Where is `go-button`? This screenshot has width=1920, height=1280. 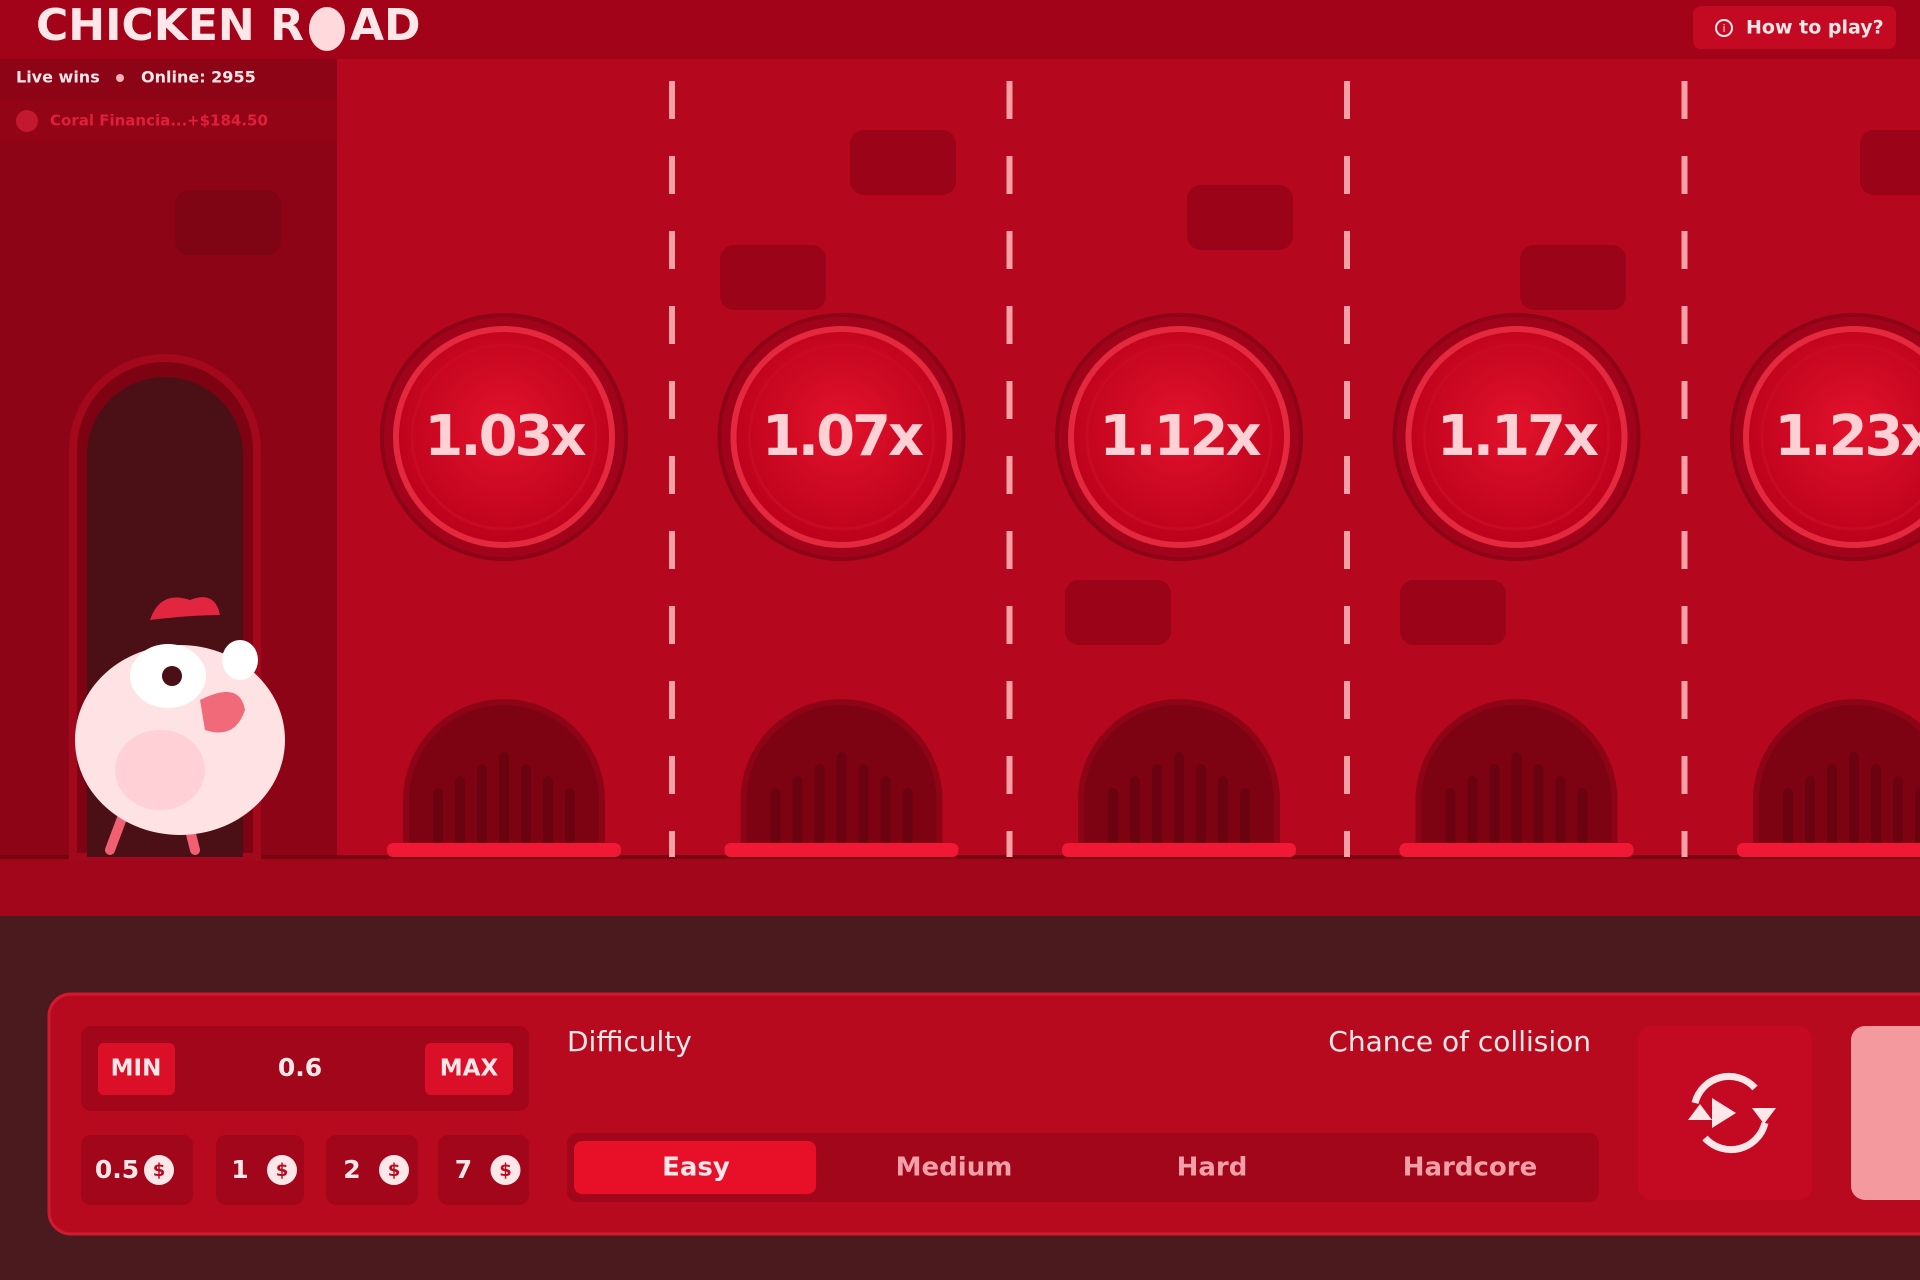
go-button is located at coordinates (1885, 1113).